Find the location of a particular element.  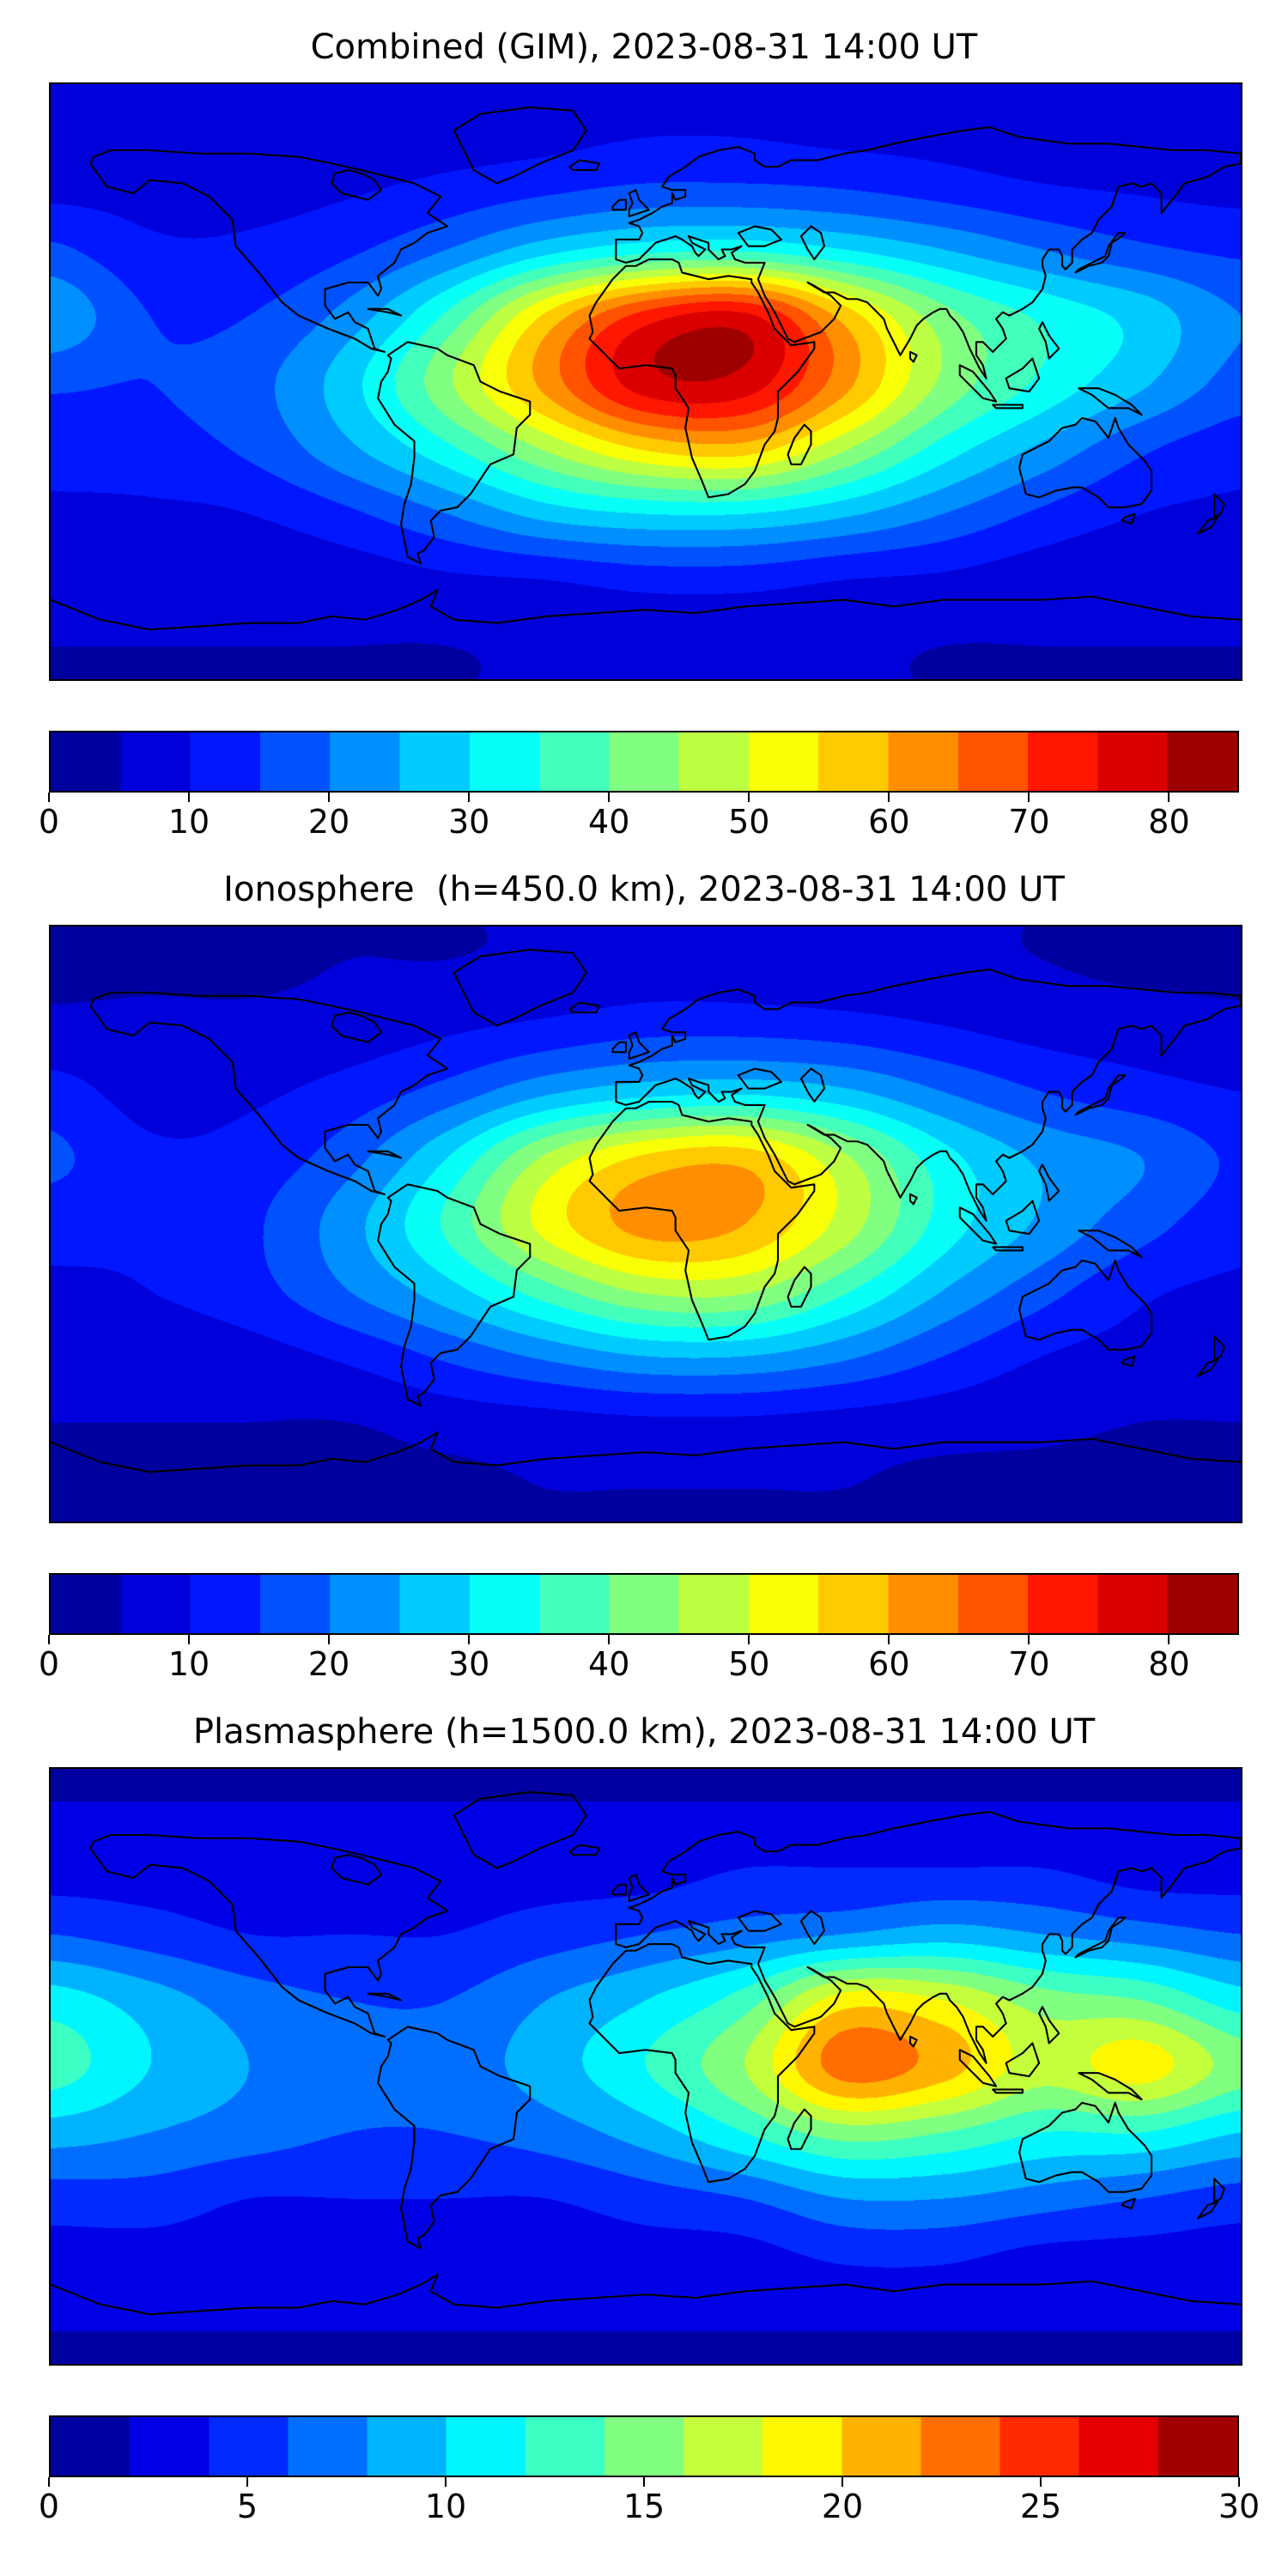

colorbar-combined is located at coordinates (644, 762).